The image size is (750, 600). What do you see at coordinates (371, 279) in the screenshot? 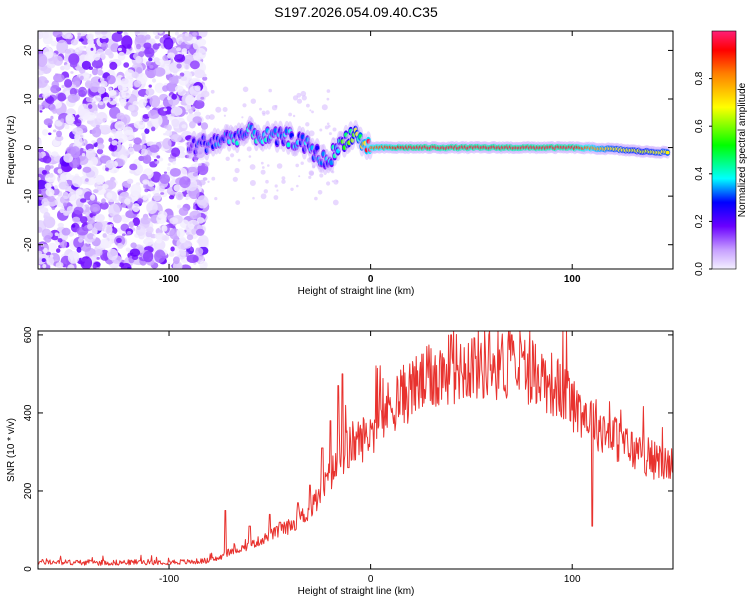
I see `heatmap-x-tick-label: 0` at bounding box center [371, 279].